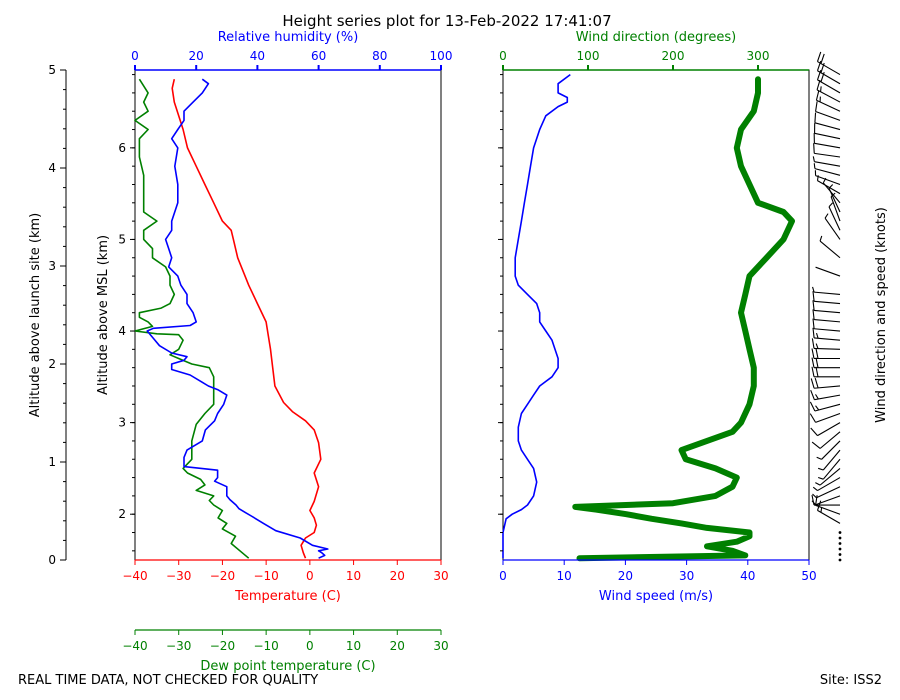 The height and width of the screenshot is (700, 900). Describe the element at coordinates (222, 646) in the screenshot. I see `dewpoint-tick-label: −20` at that location.